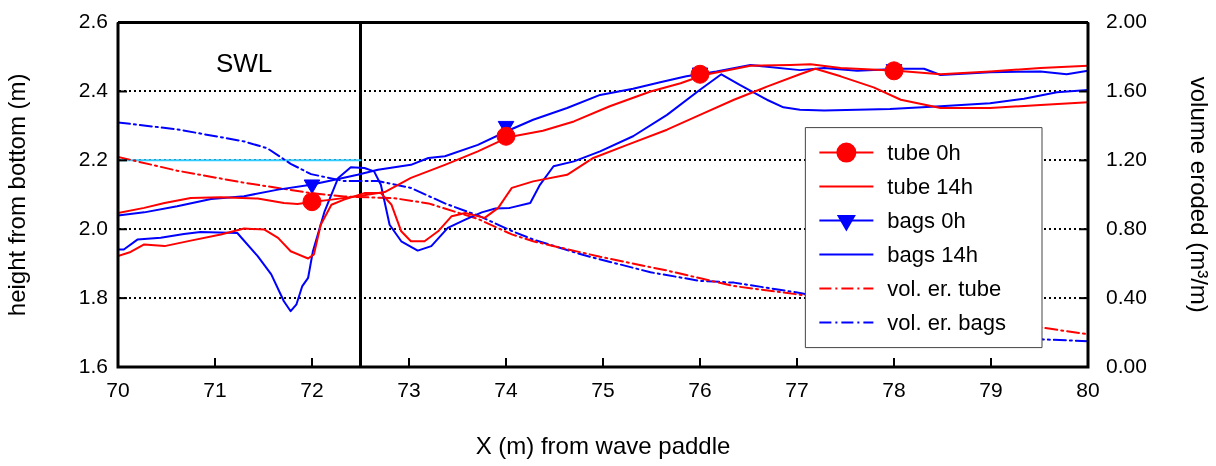 This screenshot has height=466, width=1216. What do you see at coordinates (894, 390) in the screenshot?
I see `x-tick-label: 78` at bounding box center [894, 390].